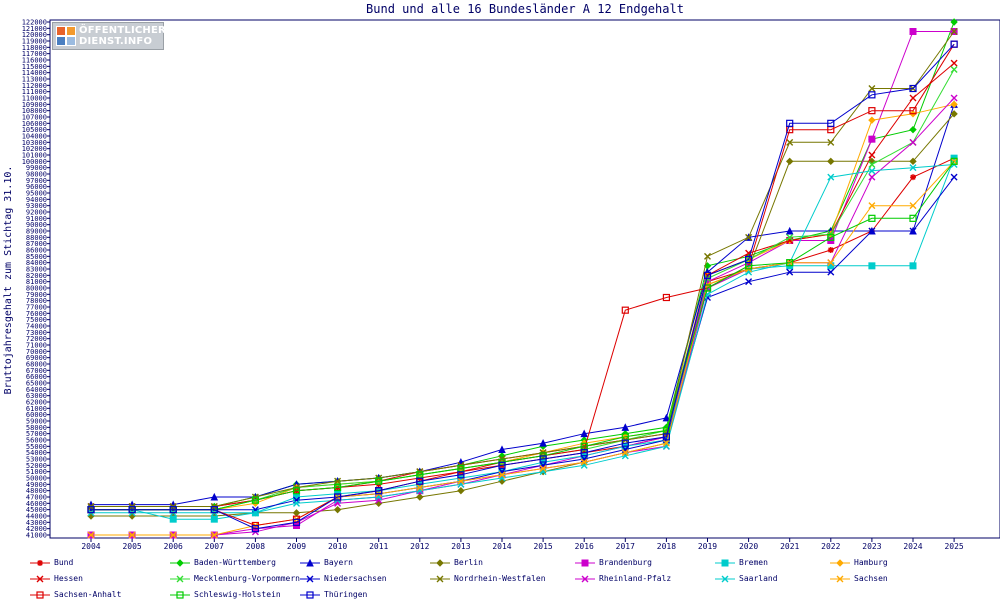 This screenshot has width=1000, height=601. Describe the element at coordinates (500, 578) in the screenshot. I see `legend-label: Nordrhein-Westfalen` at that location.